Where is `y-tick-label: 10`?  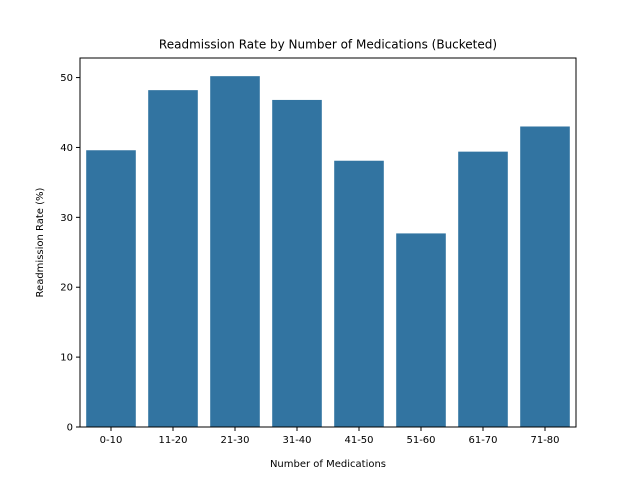
y-tick-label: 10 is located at coordinates (66, 358).